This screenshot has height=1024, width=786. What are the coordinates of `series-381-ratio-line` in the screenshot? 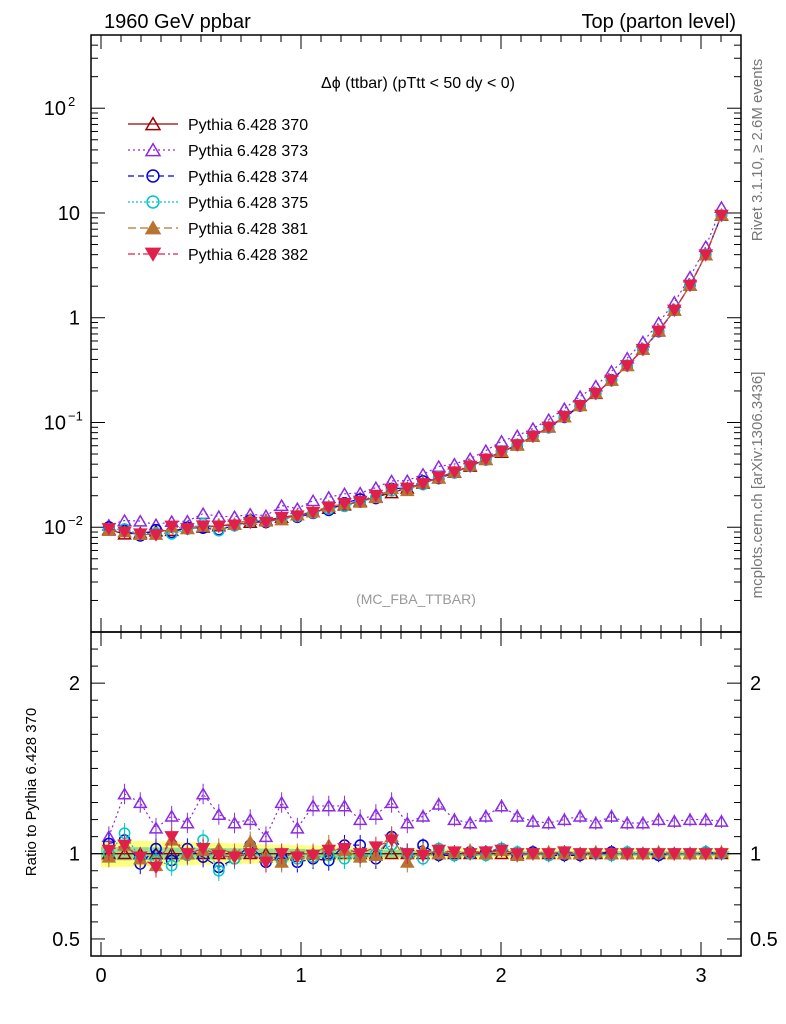 It's located at (415, 851).